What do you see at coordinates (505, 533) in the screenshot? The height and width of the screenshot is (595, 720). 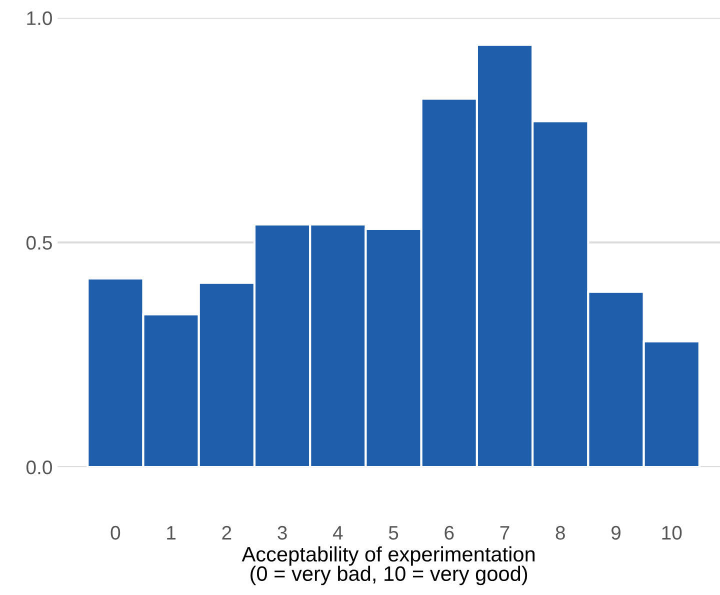 I see `x-tick-label: 7` at bounding box center [505, 533].